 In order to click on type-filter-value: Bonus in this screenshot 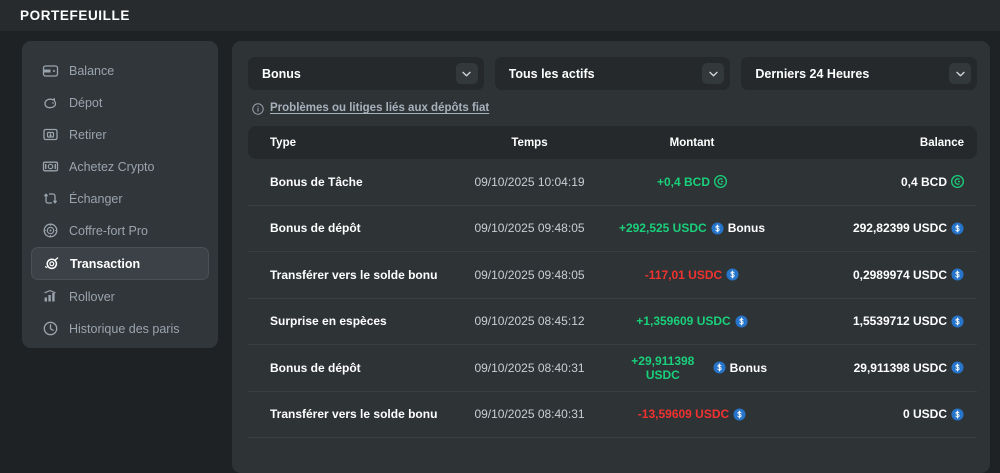, I will do `click(281, 73)`.